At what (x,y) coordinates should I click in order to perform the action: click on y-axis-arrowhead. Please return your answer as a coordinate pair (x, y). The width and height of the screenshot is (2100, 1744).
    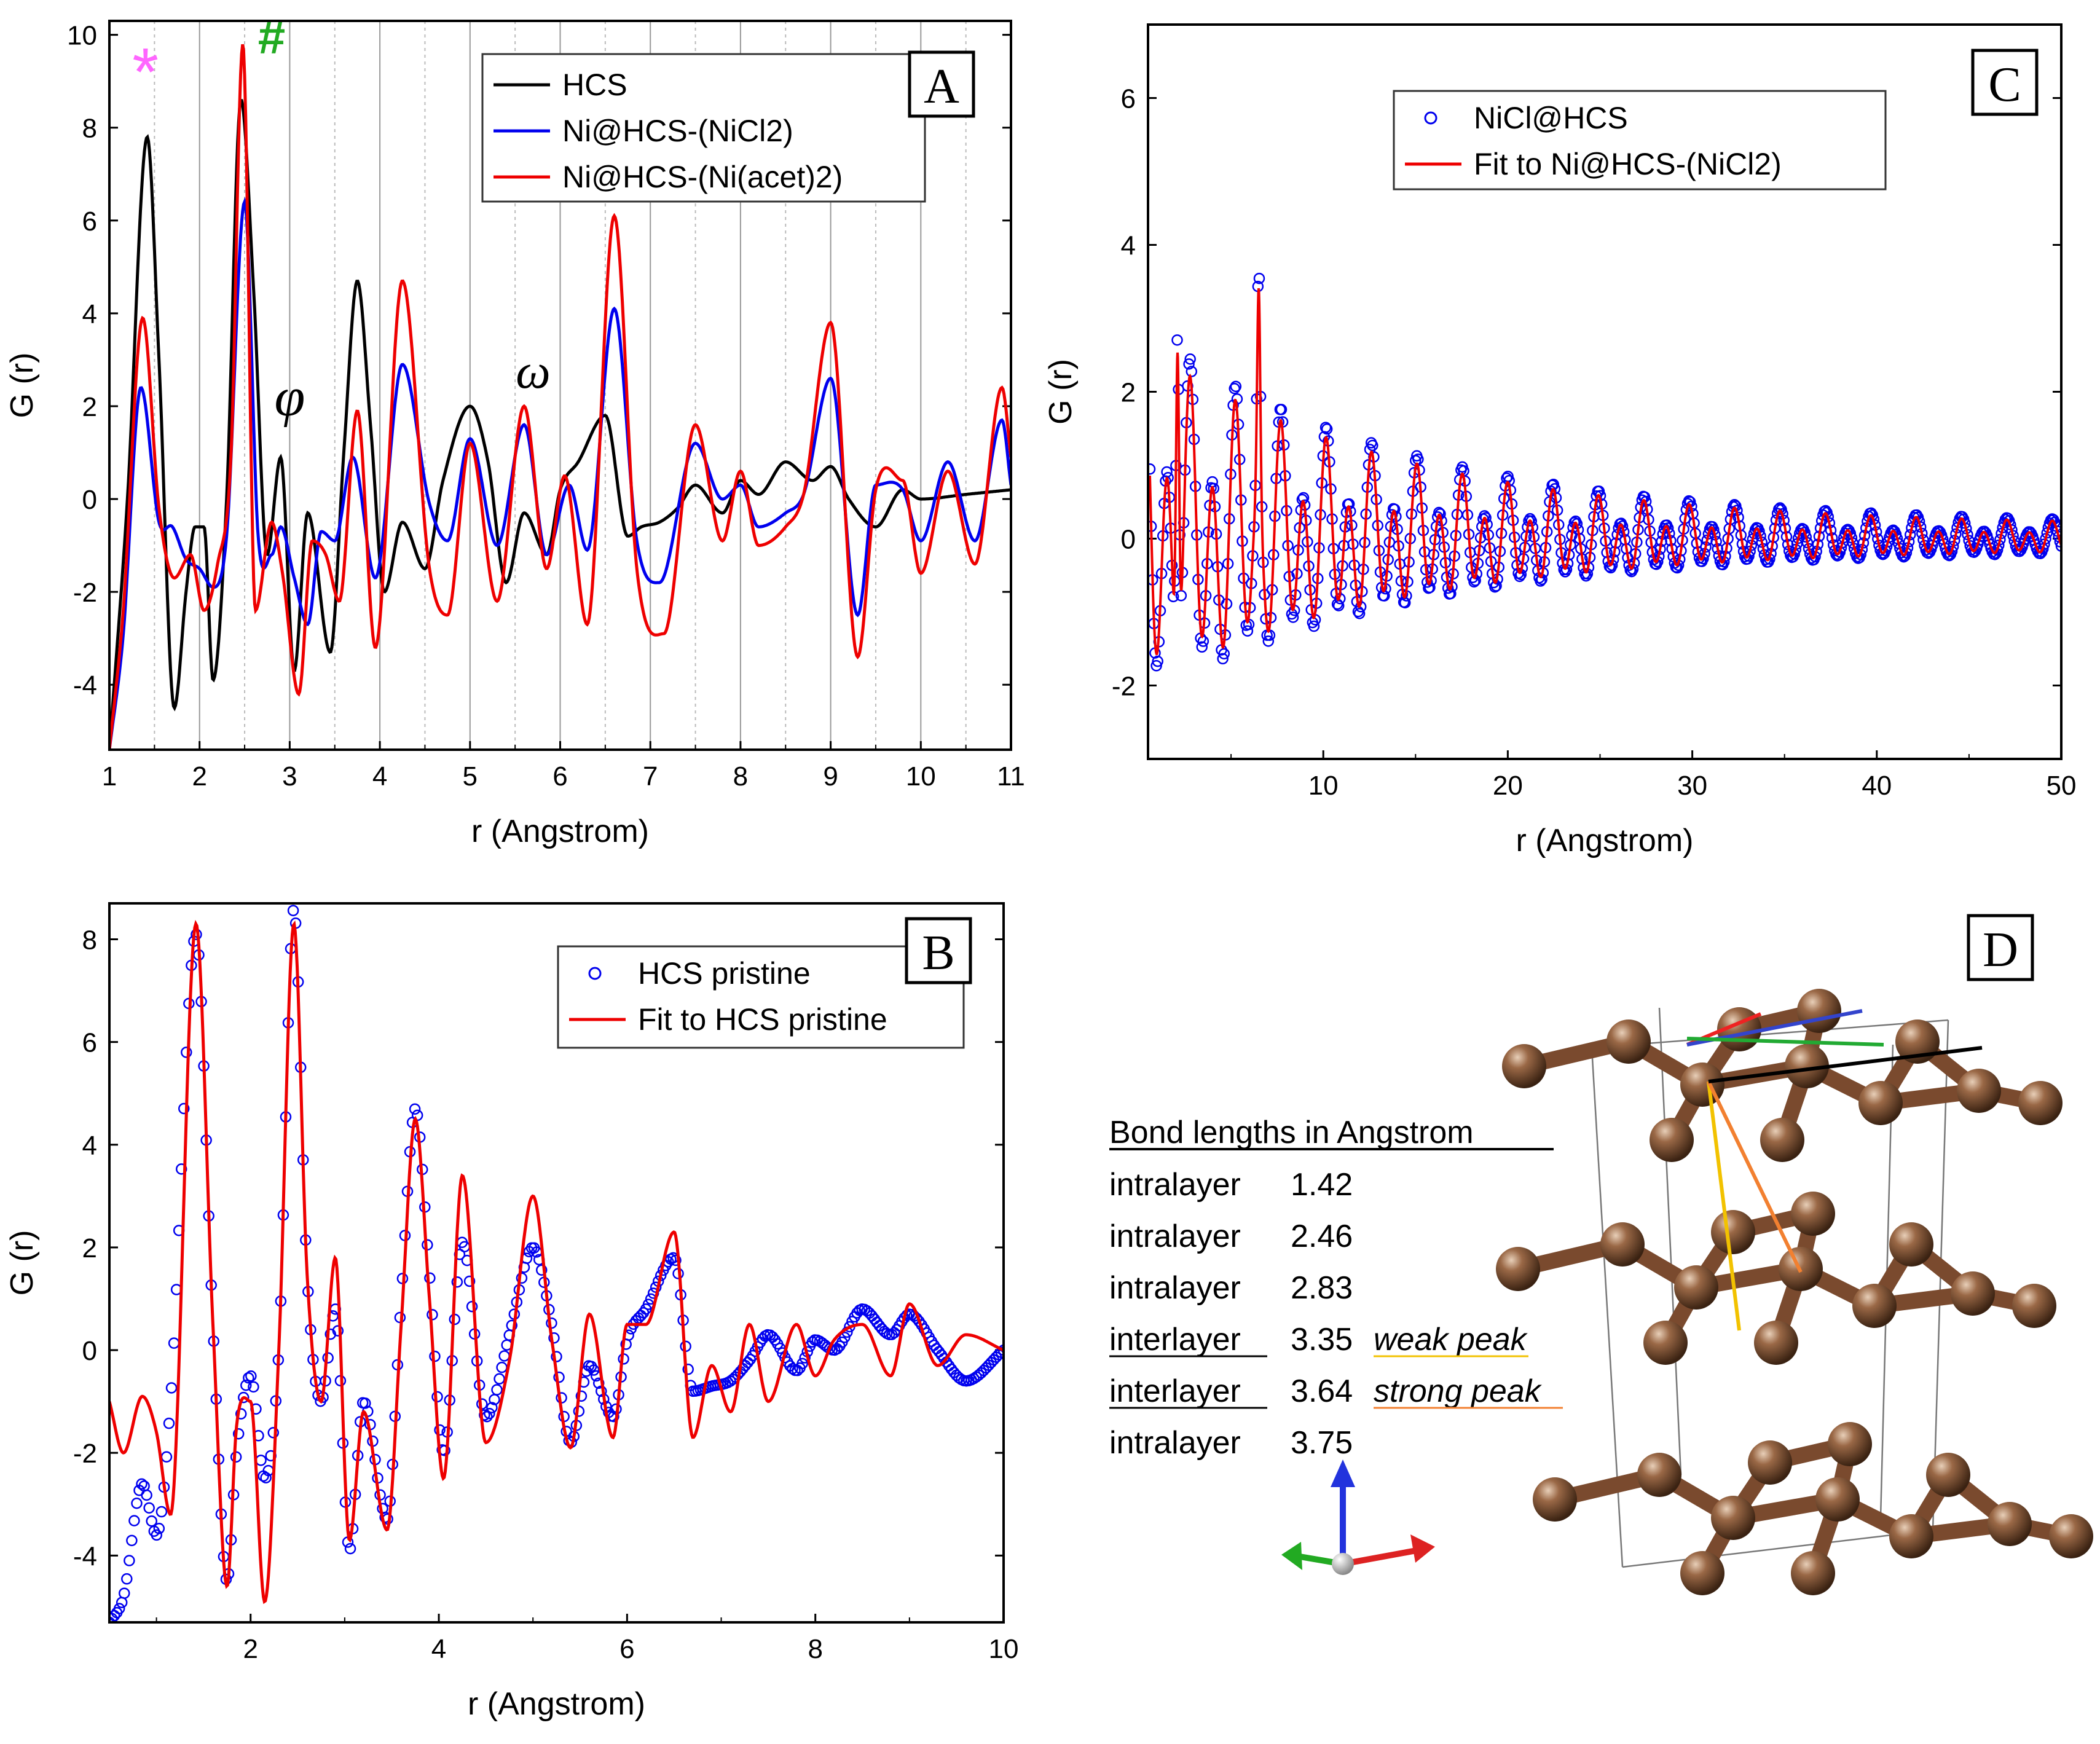
    Looking at the image, I should click on (1343, 1473).